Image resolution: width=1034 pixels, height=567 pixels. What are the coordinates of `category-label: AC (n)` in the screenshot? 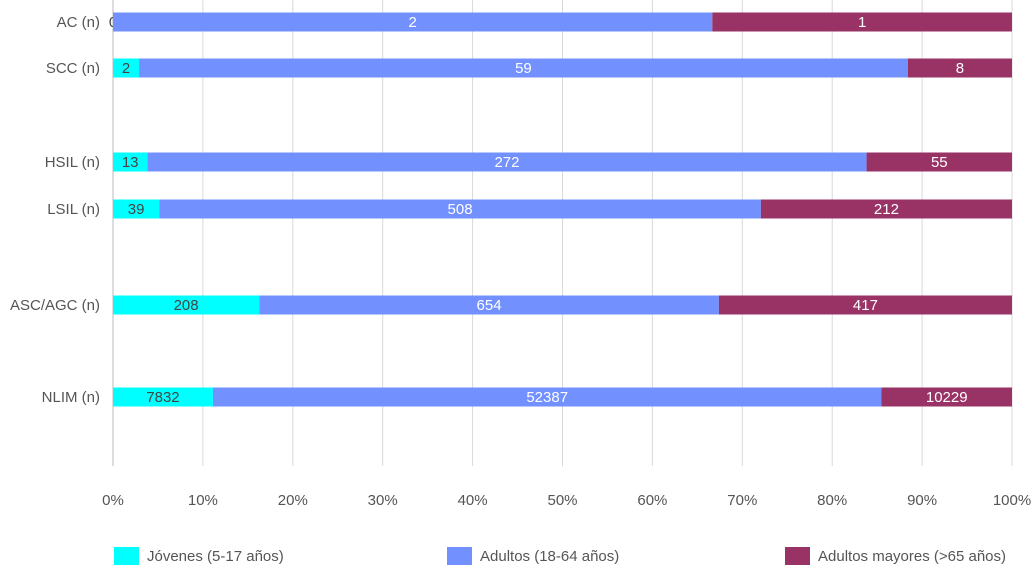 It's located at (78, 22).